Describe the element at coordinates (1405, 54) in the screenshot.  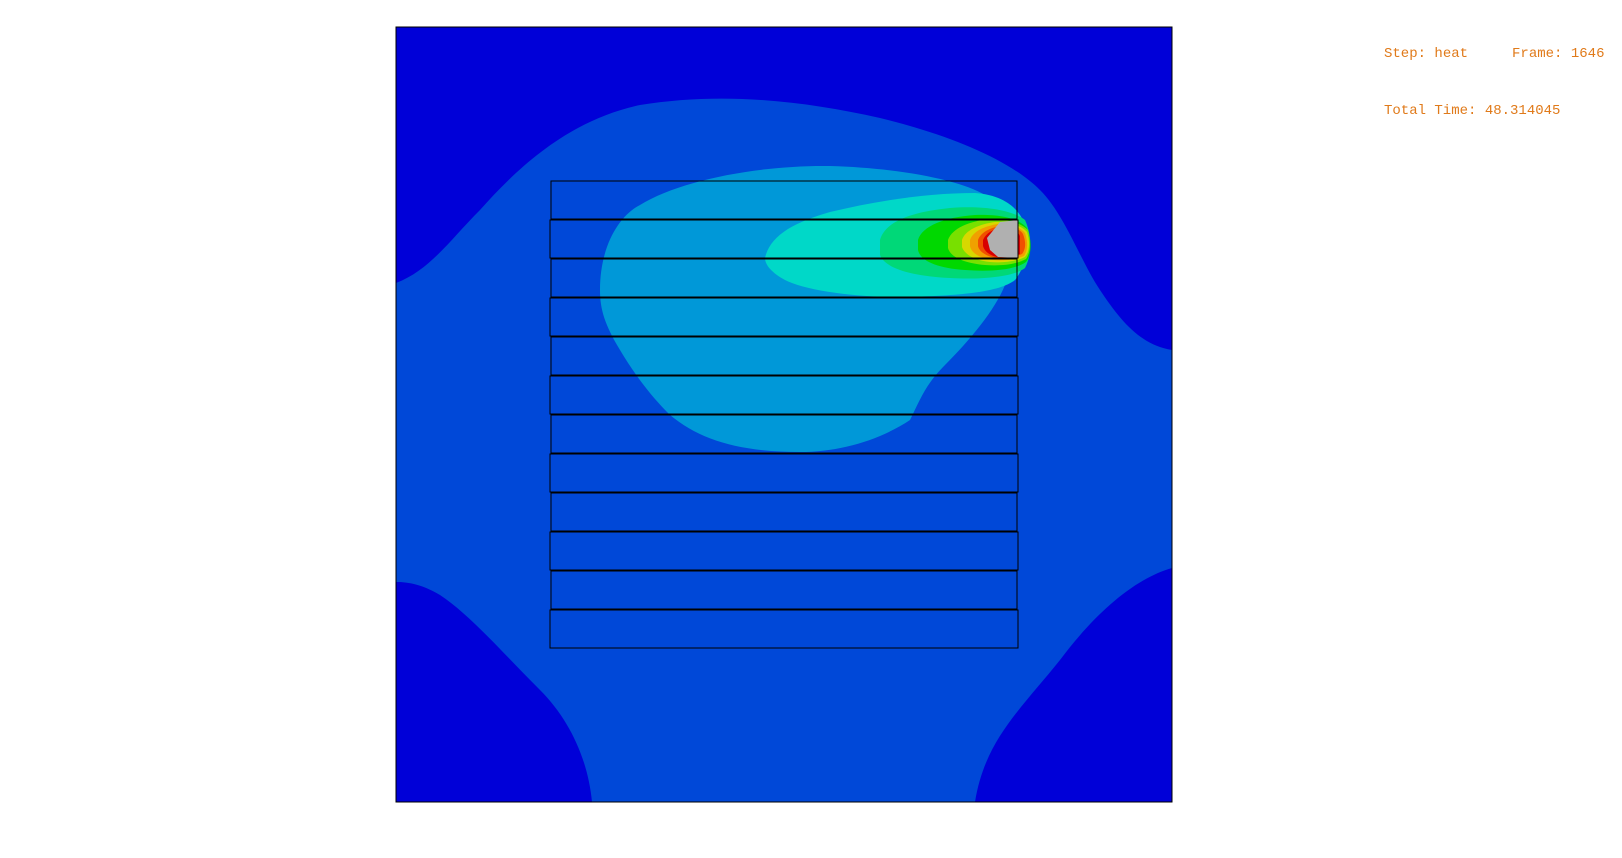
I see `step-label: Step:` at that location.